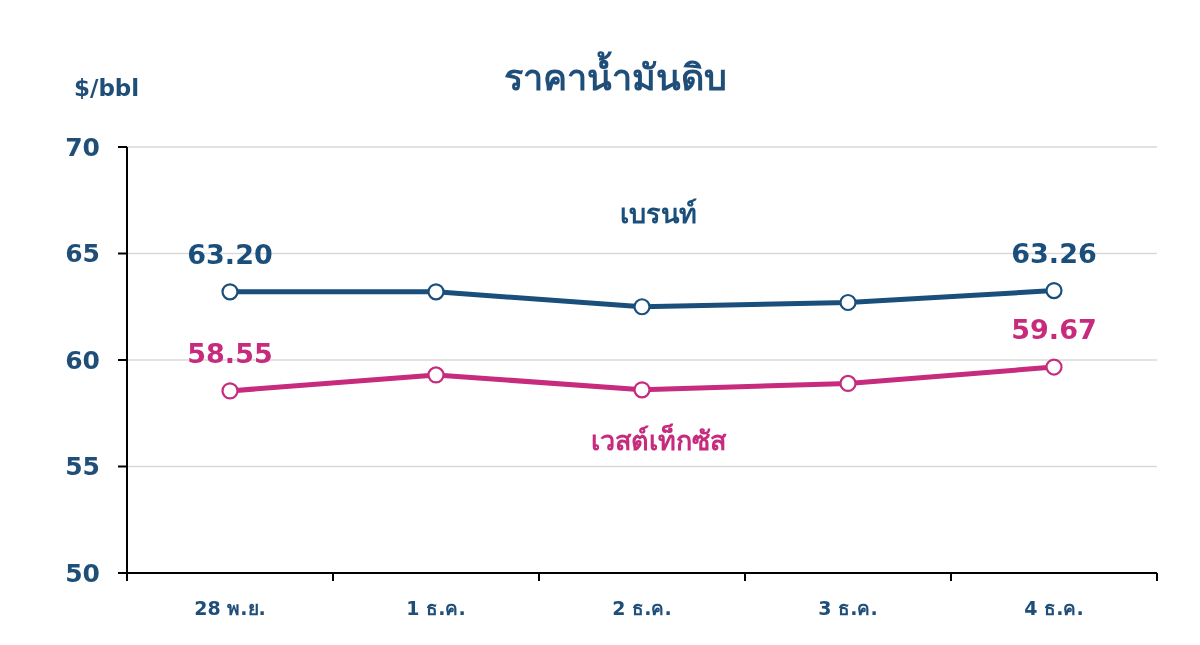 The width and height of the screenshot is (1200, 645). Describe the element at coordinates (107, 88) in the screenshot. I see `ylabel: $/bbl` at that location.